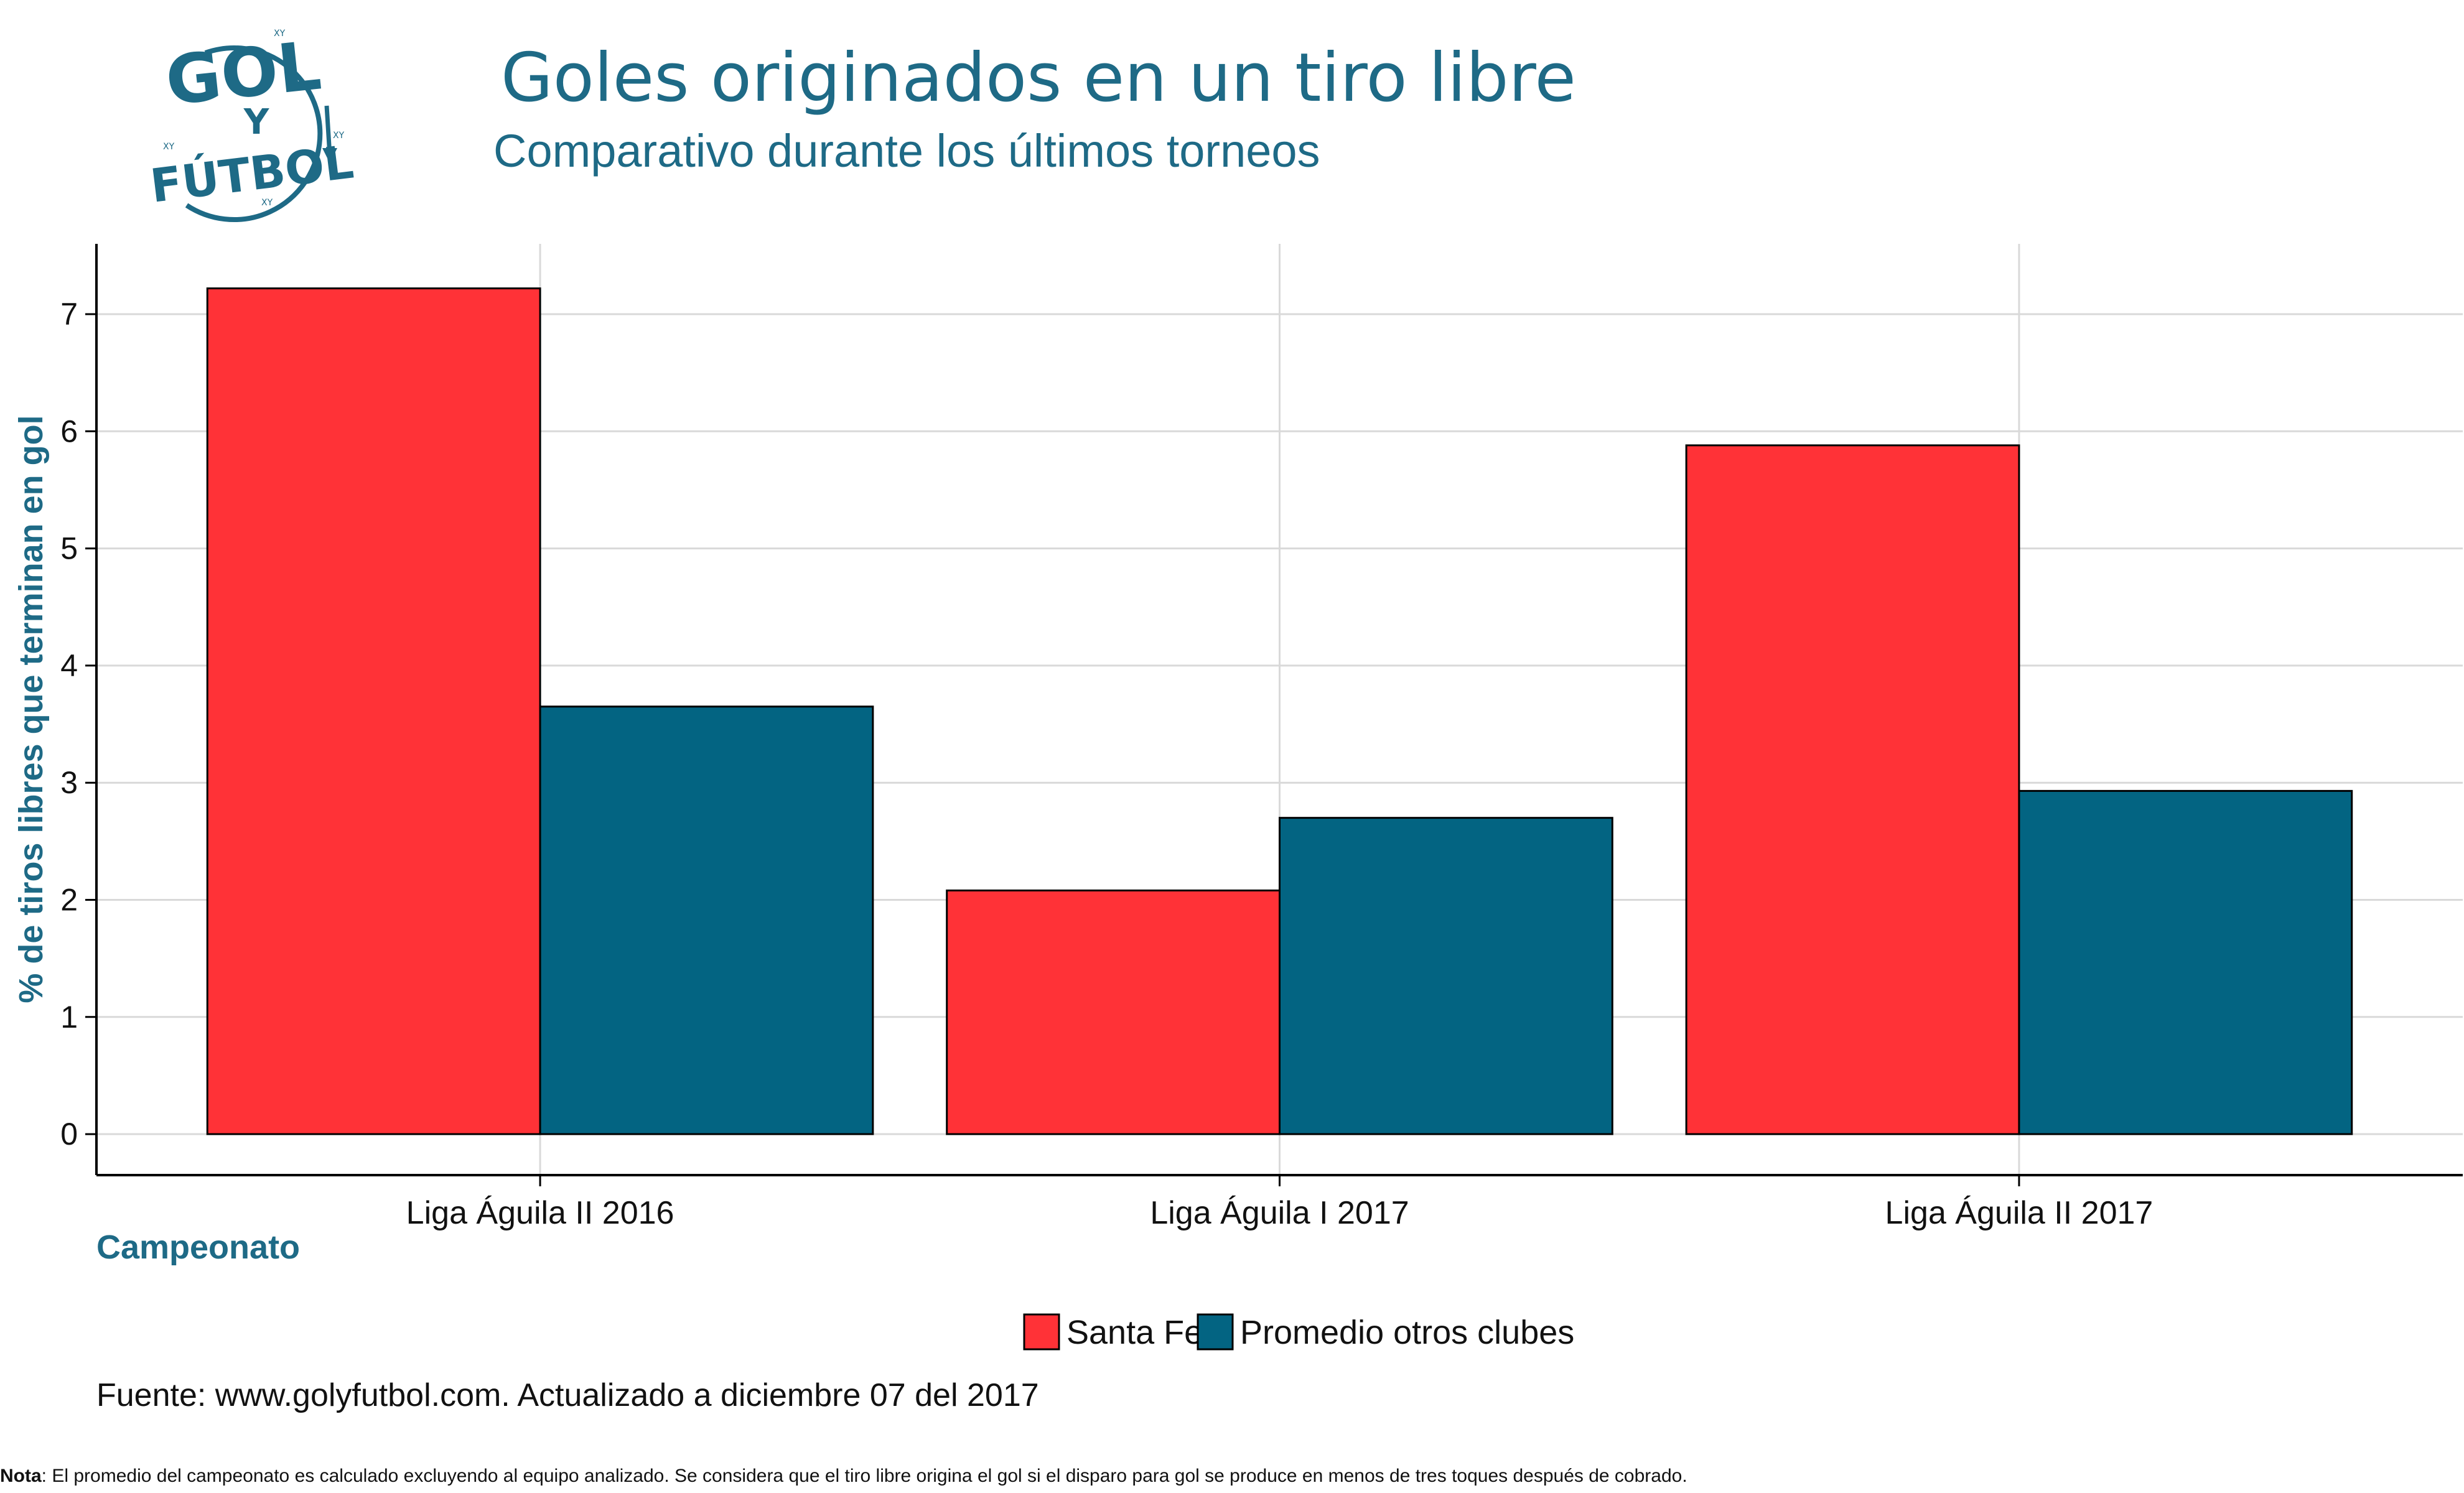 This screenshot has width=2464, height=1493. Describe the element at coordinates (2019, 1213) in the screenshot. I see `x-tick-label-2: Liga Águila II 2017` at that location.